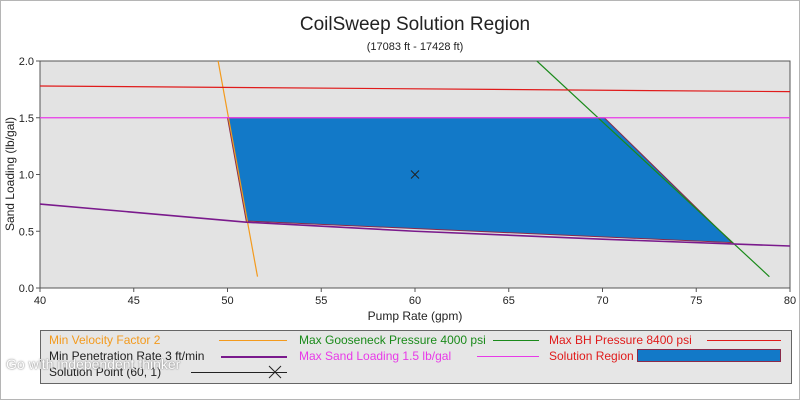  What do you see at coordinates (227, 301) in the screenshot?
I see `x-tick-label: 50` at bounding box center [227, 301].